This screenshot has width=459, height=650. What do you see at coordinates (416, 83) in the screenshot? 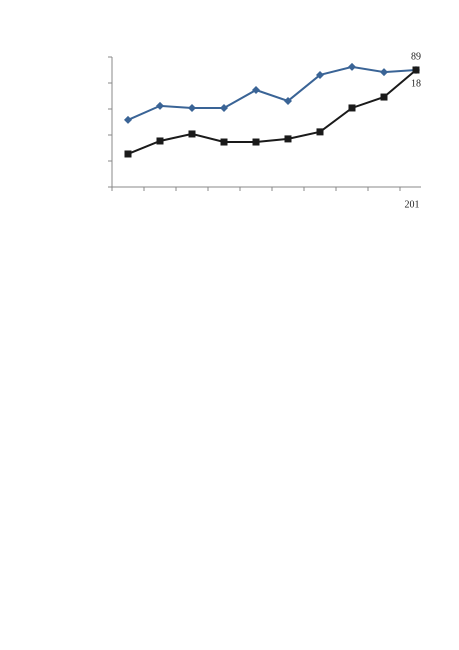
I see `annotation: 18` at bounding box center [416, 83].